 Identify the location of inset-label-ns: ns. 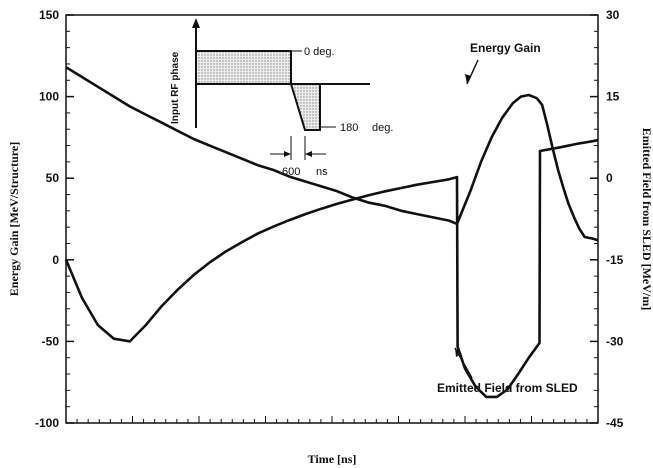
(322, 172).